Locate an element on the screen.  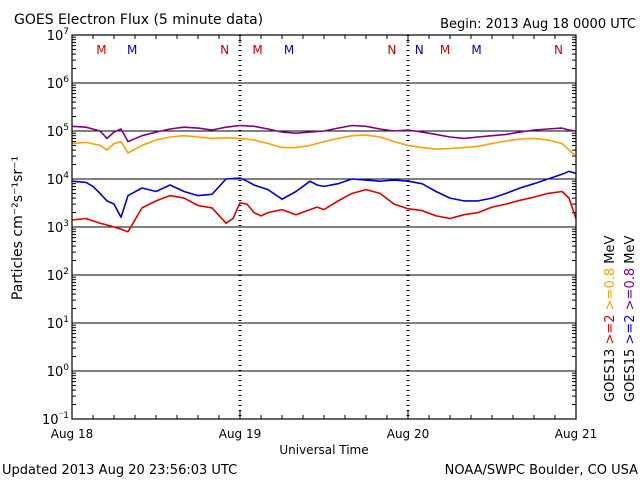
y-tick-label-1e4: 104 is located at coordinates (58, 179).